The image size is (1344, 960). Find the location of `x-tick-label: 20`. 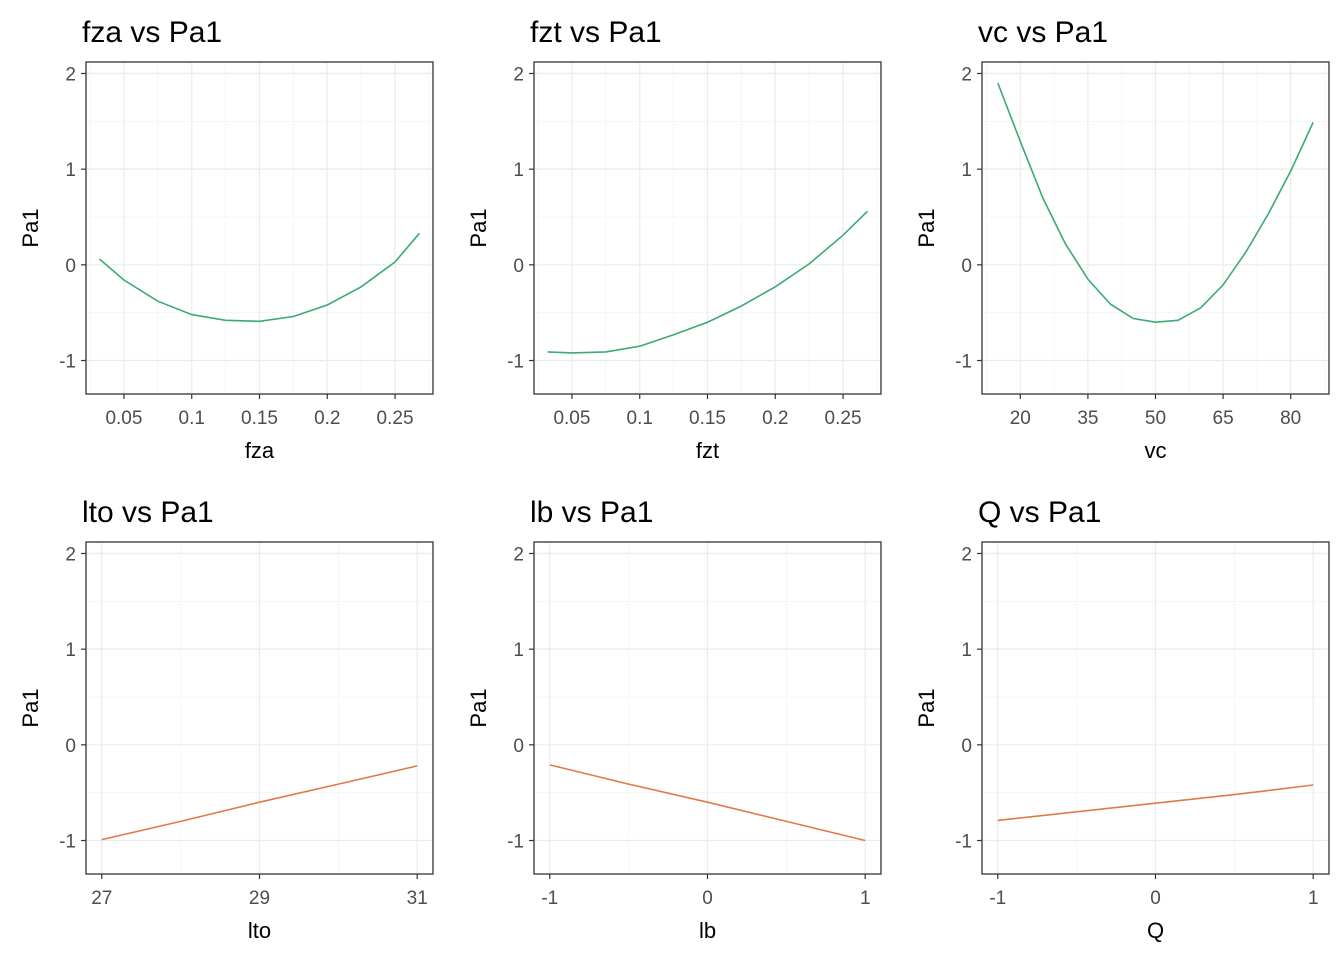

x-tick-label: 20 is located at coordinates (1020, 418).